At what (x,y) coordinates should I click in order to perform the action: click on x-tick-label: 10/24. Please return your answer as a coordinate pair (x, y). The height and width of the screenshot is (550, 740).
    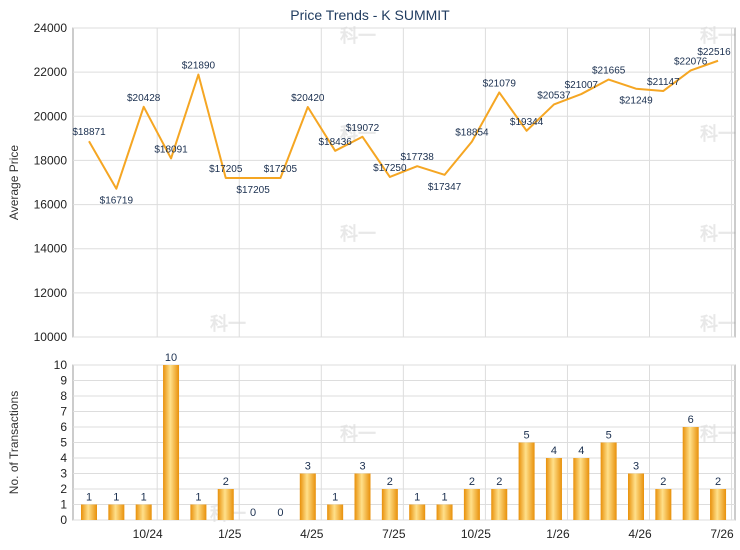
    Looking at the image, I should click on (148, 534).